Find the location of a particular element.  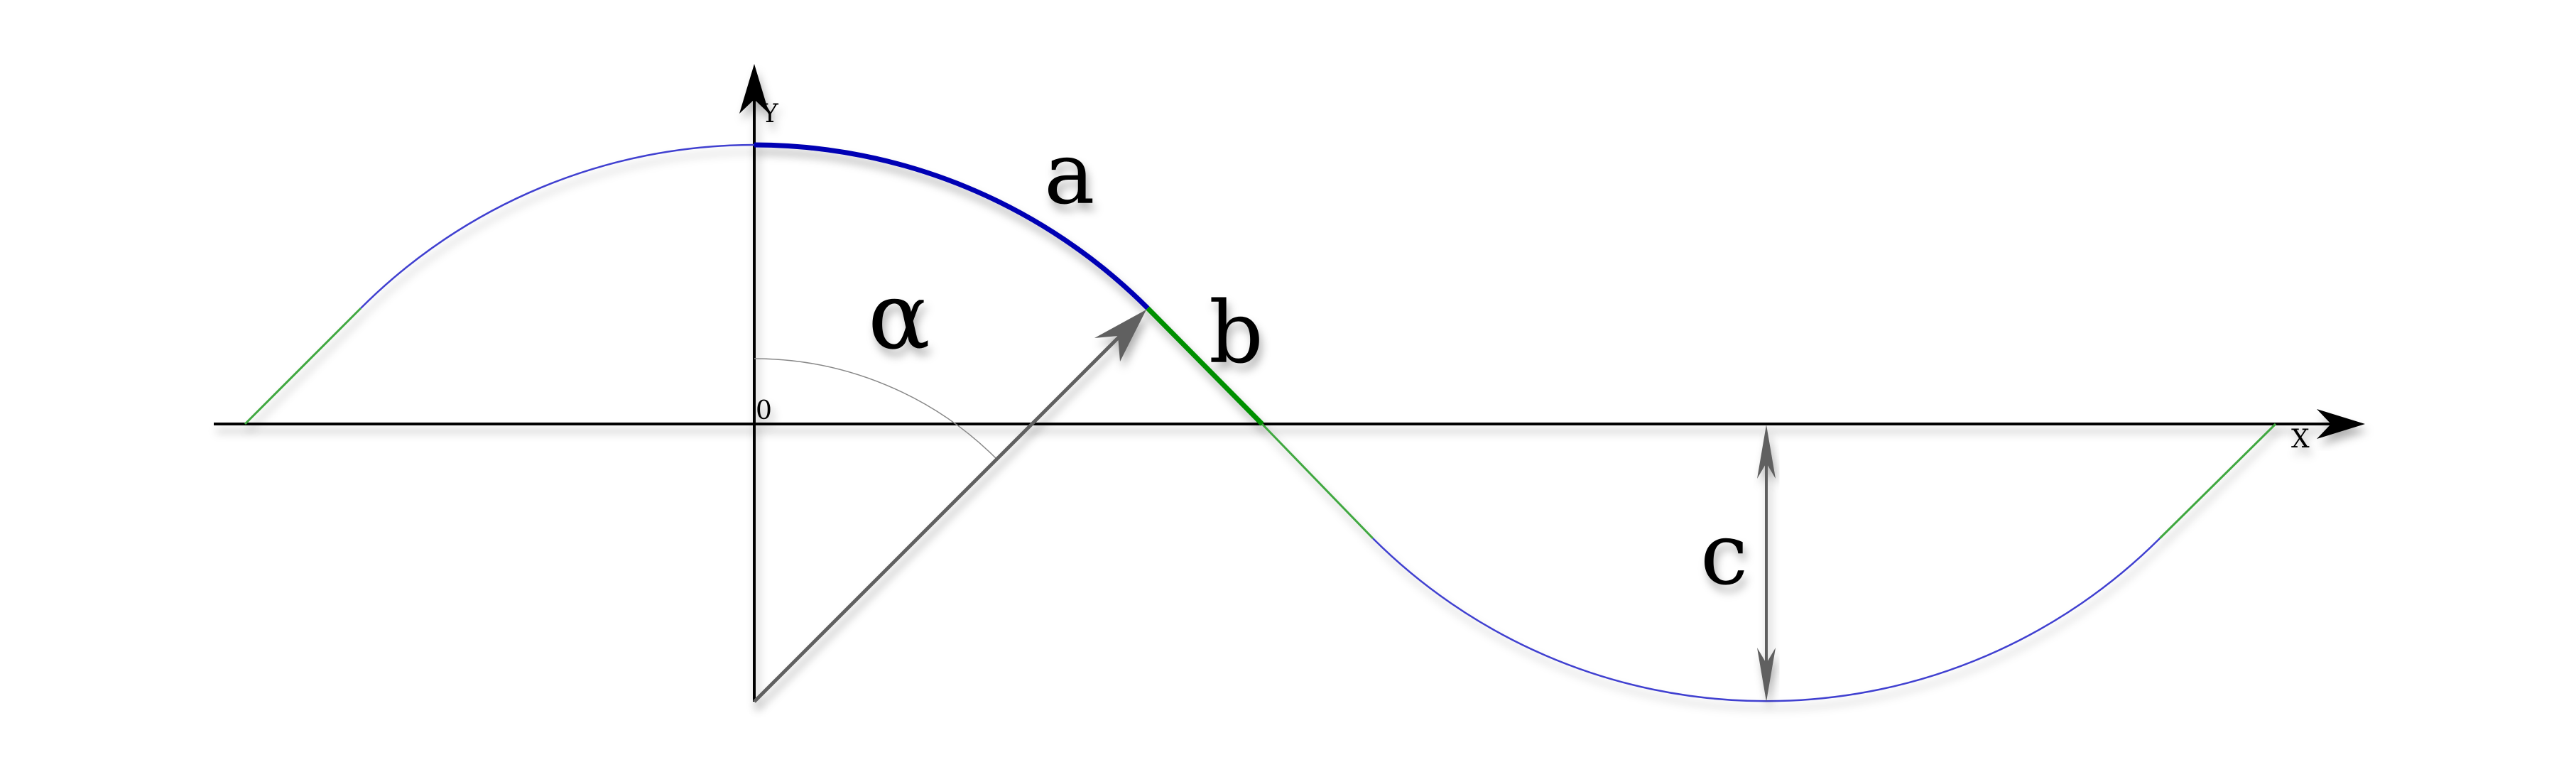

segment-b is located at coordinates (1205, 366).